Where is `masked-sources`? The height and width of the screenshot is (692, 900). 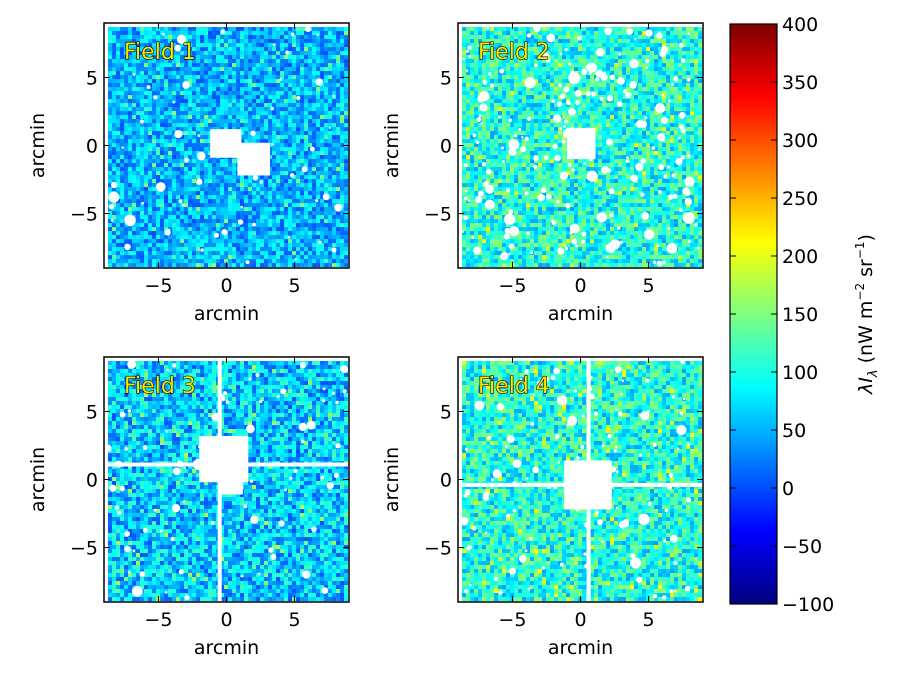 masked-sources is located at coordinates (226, 480).